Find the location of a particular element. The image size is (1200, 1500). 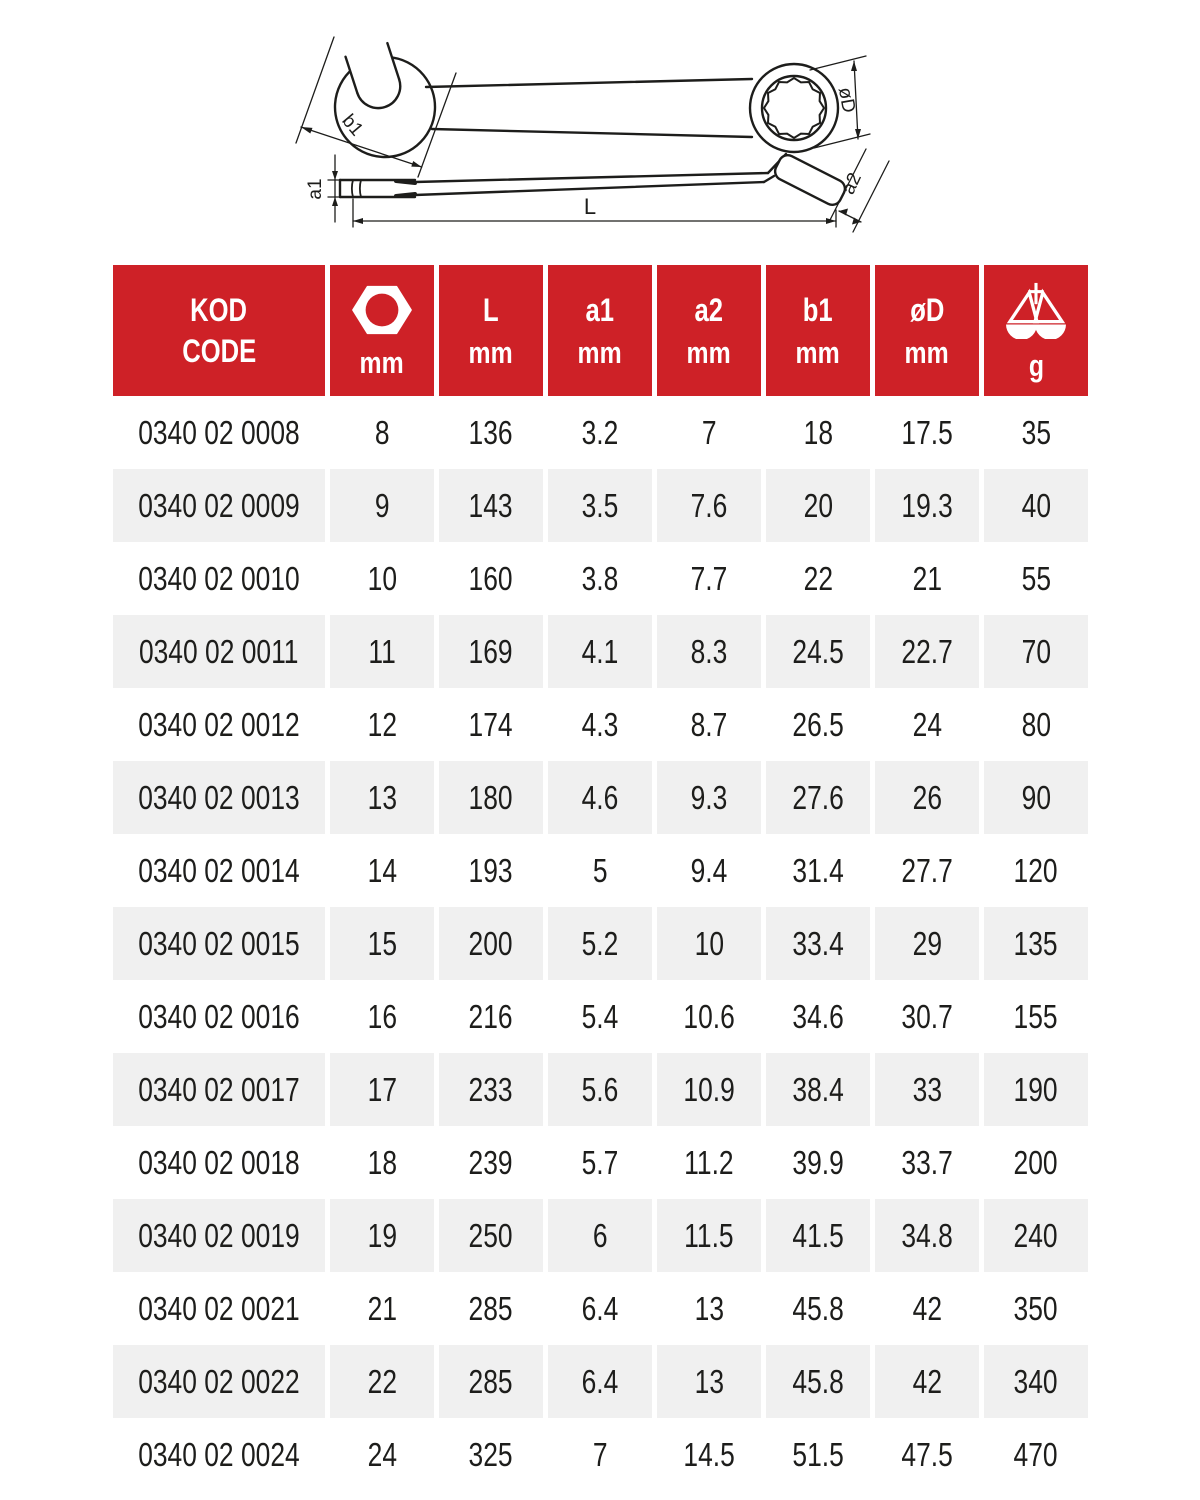

value-cell: 33 is located at coordinates (927, 1089).